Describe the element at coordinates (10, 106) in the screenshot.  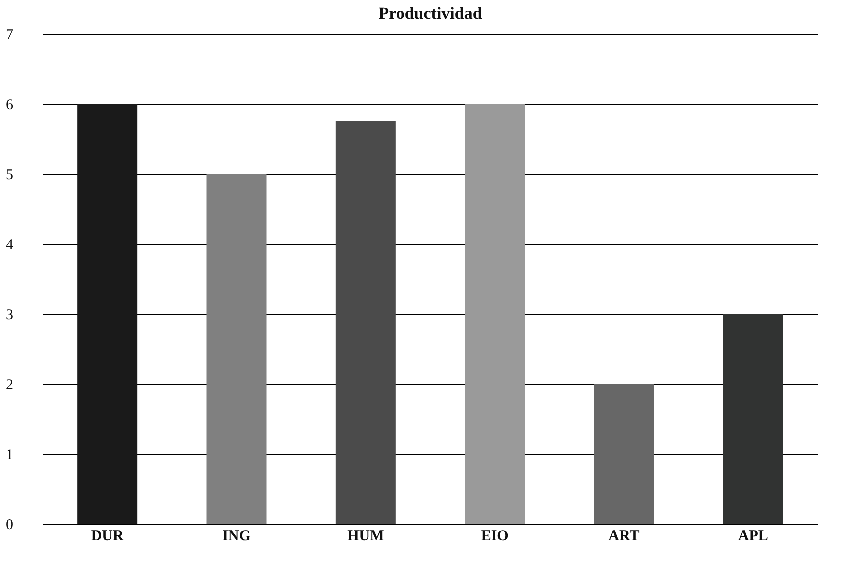
I see `y-tick-label: 6` at that location.